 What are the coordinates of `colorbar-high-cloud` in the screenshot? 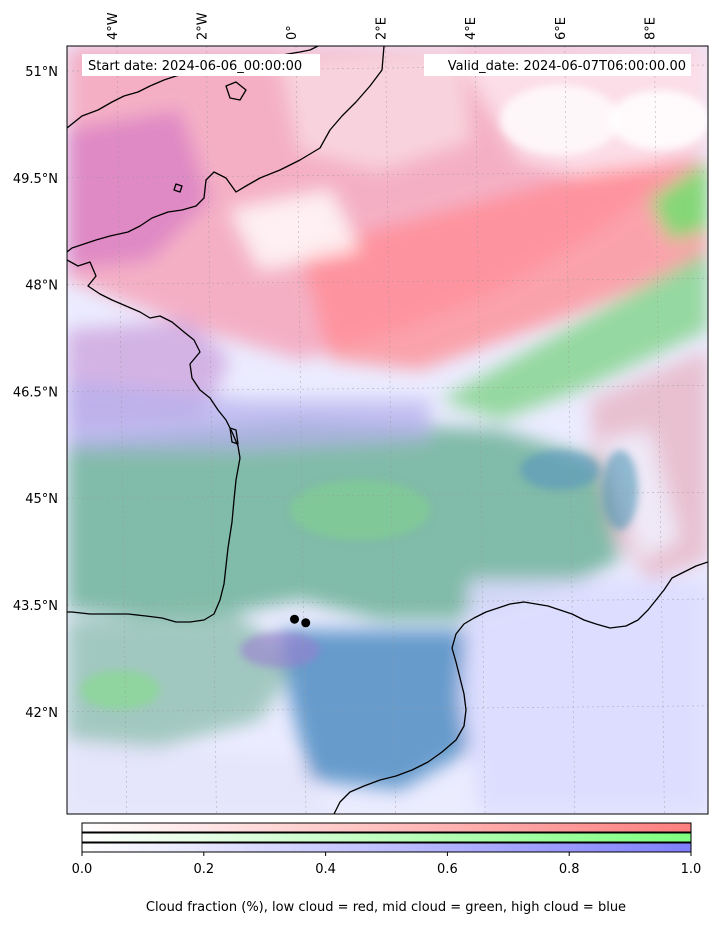 It's located at (386, 847).